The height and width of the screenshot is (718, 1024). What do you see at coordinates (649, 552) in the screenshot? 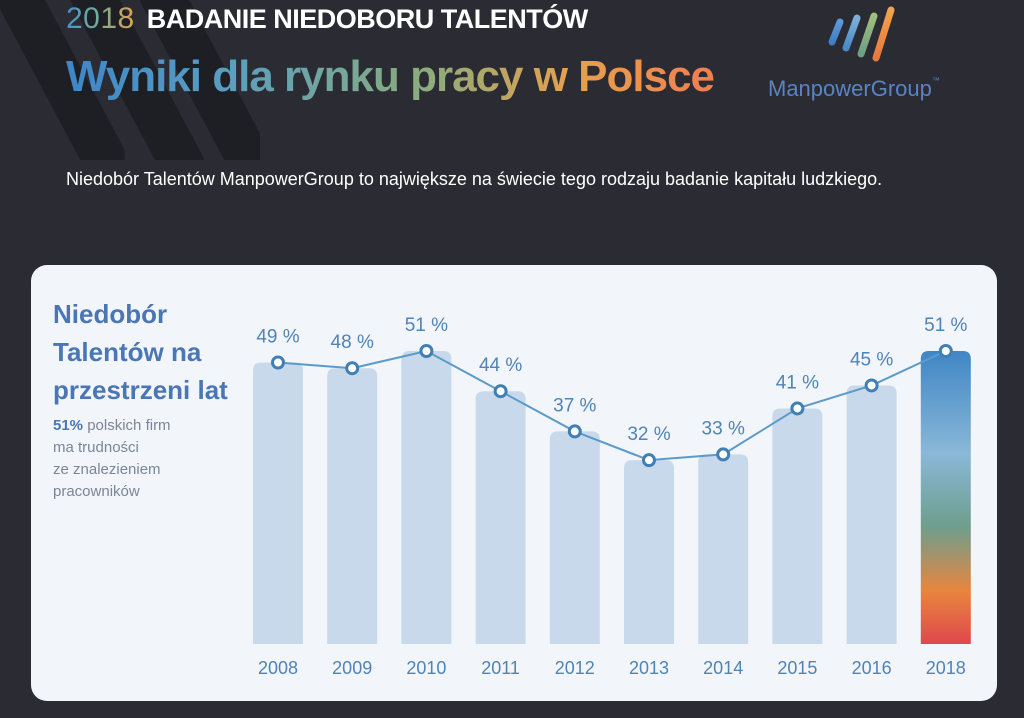
I see `bar-2013` at bounding box center [649, 552].